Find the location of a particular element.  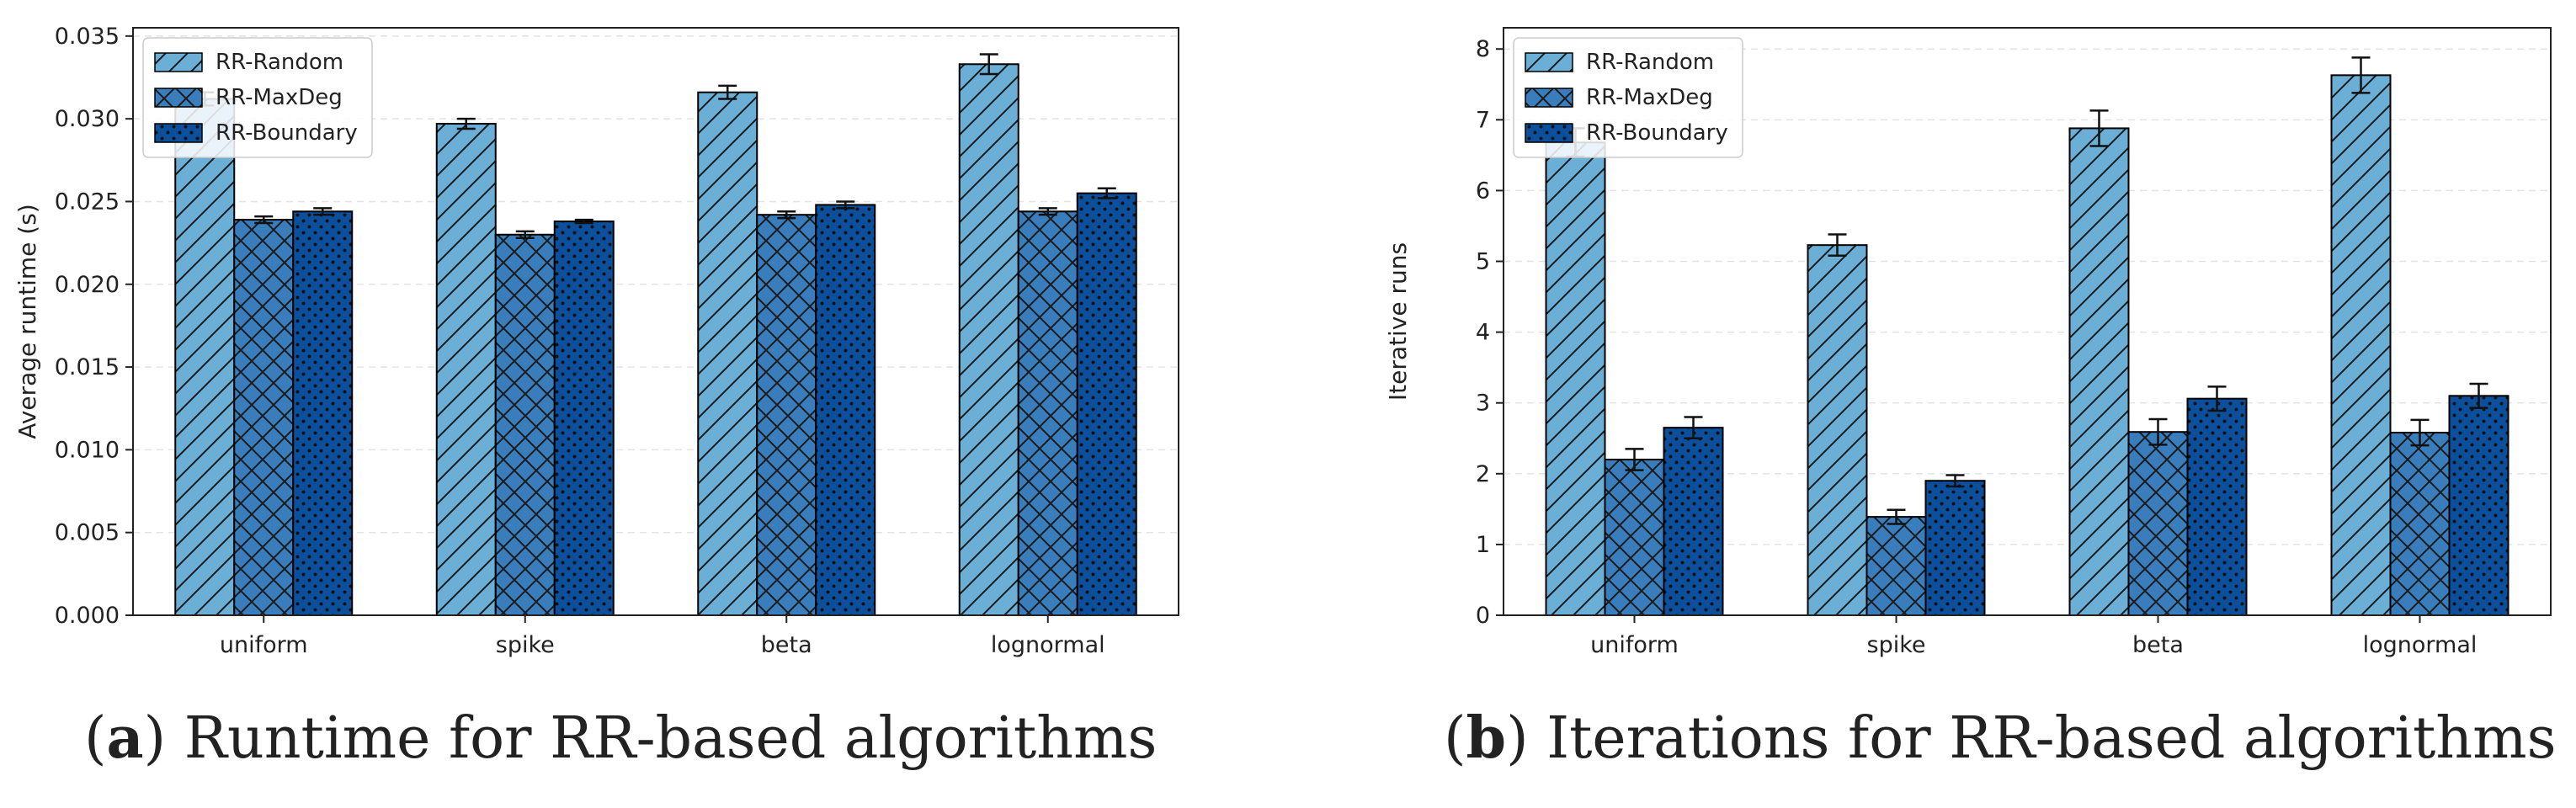

panel-a-bar-rr-boundary-uniform is located at coordinates (323, 413).